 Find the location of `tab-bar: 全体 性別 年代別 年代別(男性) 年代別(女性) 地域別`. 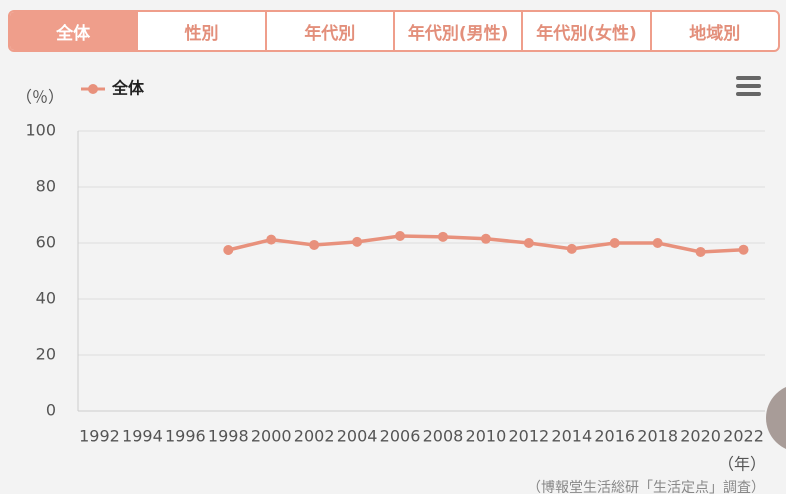

tab-bar: 全体 性別 年代別 年代別(男性) 年代別(女性) 地域別 is located at coordinates (394, 31).